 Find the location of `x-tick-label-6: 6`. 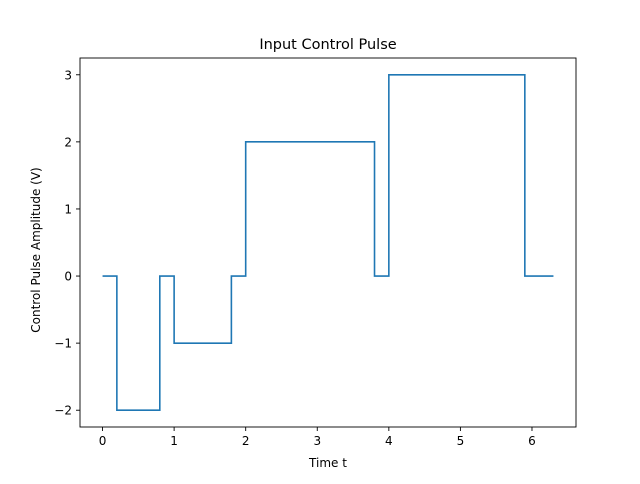

x-tick-label-6: 6 is located at coordinates (532, 441).